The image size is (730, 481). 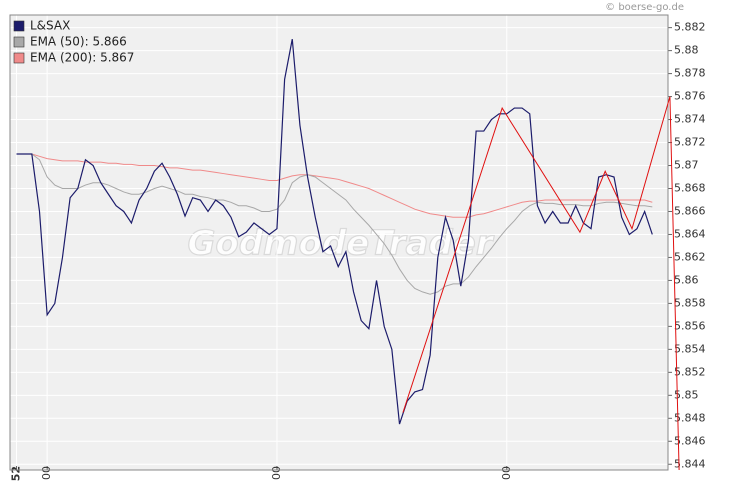 What do you see at coordinates (686, 279) in the screenshot?
I see `y-tick-label: 5.86` at bounding box center [686, 279].